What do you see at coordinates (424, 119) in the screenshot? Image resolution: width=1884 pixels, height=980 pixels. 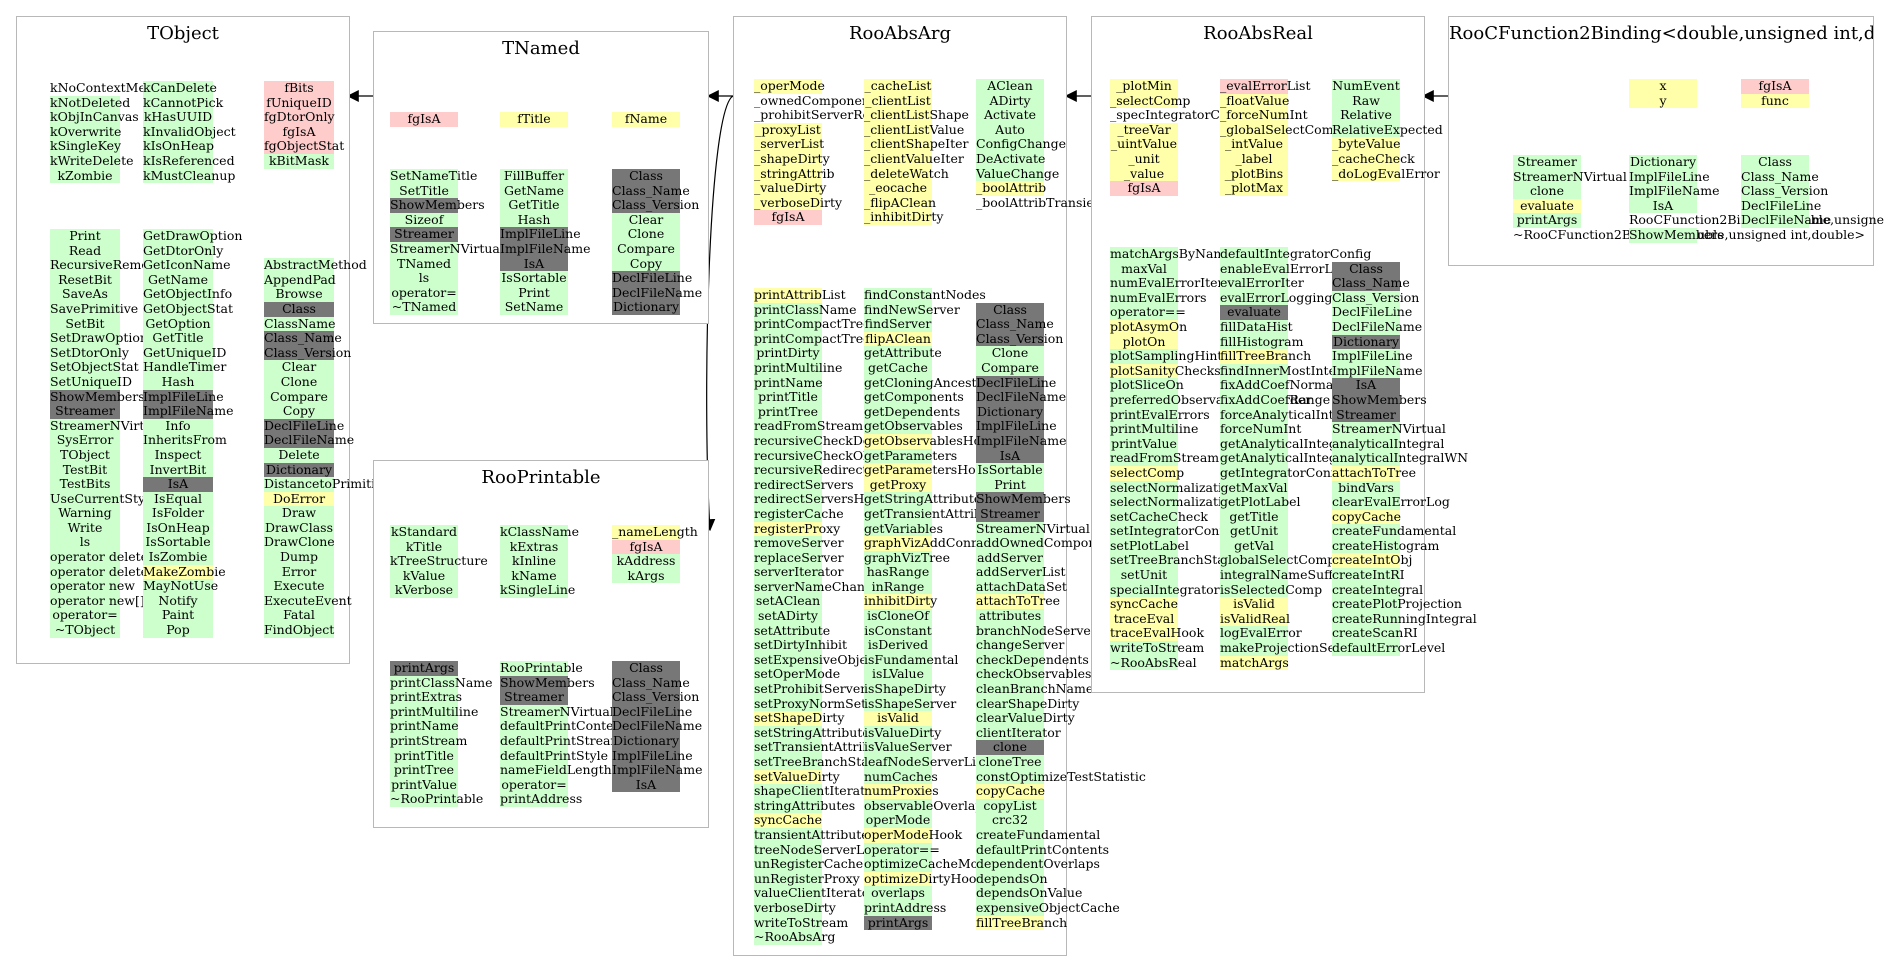 I see `member-column: fgIsA` at bounding box center [424, 119].